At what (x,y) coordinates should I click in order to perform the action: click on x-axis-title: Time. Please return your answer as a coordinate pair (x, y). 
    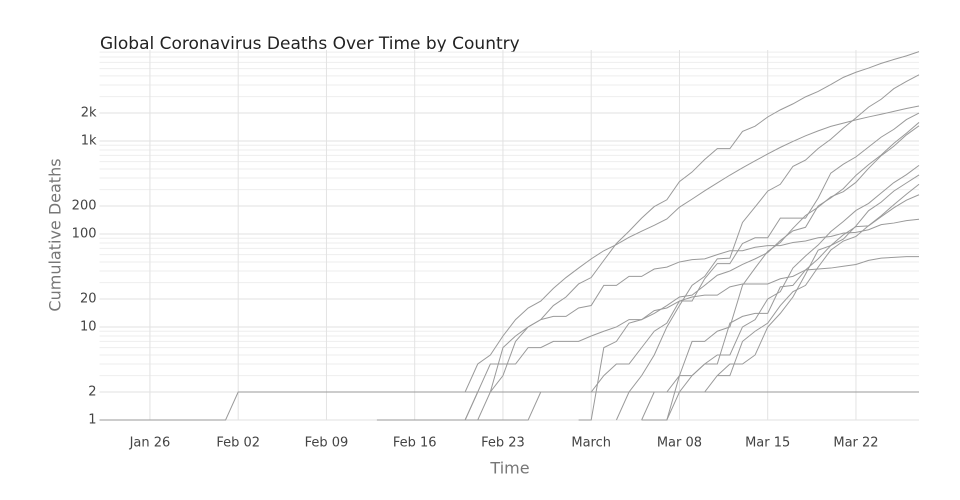
    Looking at the image, I should click on (509, 468).